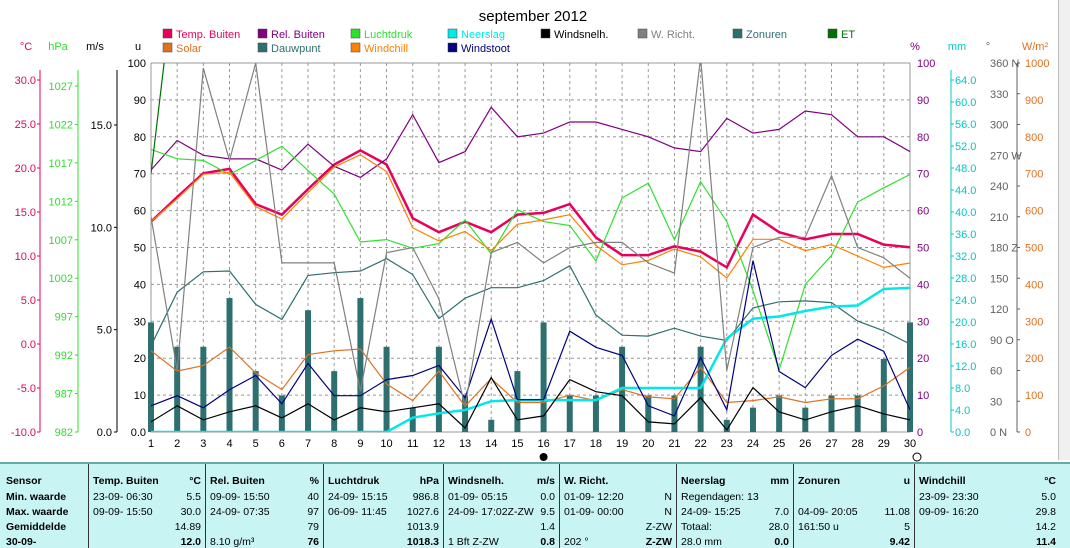  I want to click on stats-cell-value: Z-ZW, so click(658, 527).